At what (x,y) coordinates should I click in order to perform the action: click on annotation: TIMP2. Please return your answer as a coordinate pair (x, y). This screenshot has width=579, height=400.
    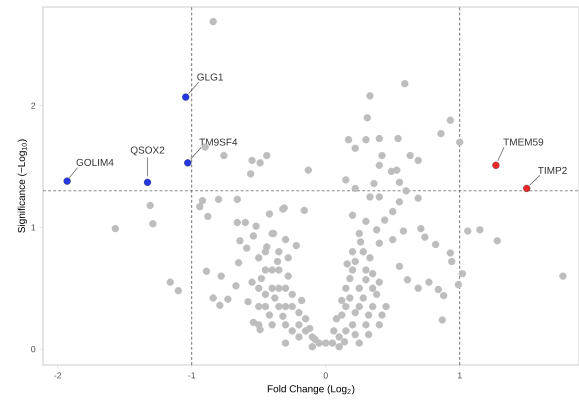
    Looking at the image, I should click on (552, 170).